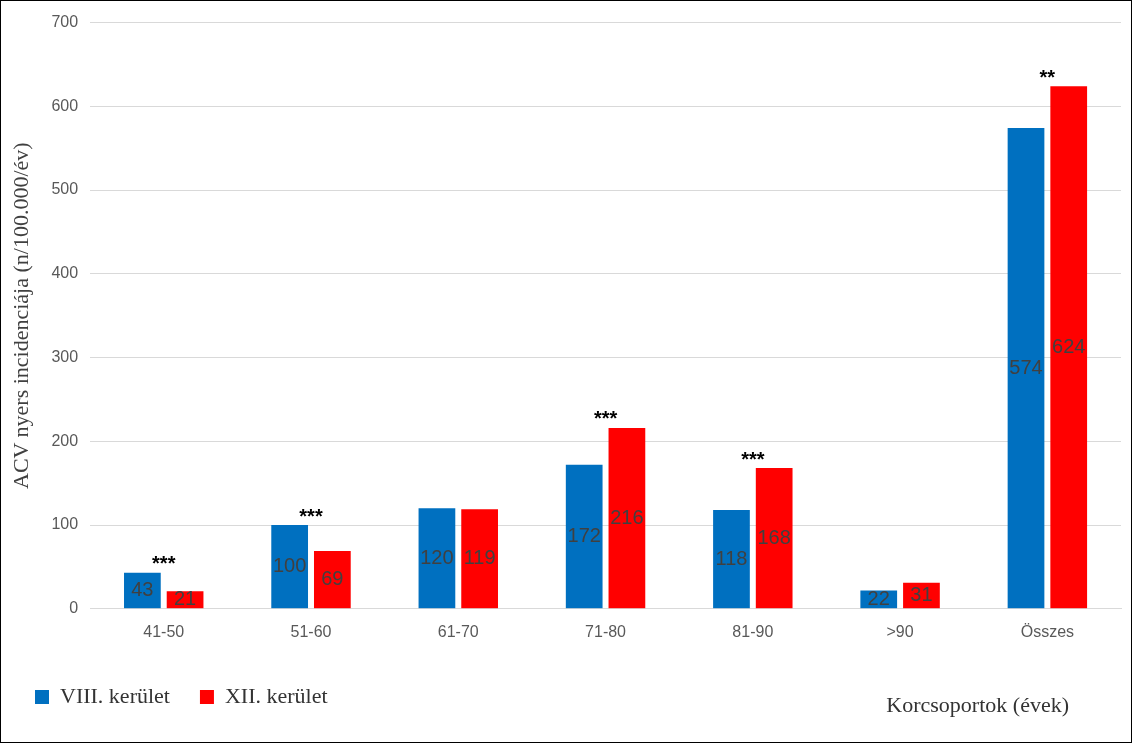 Image resolution: width=1134 pixels, height=745 pixels. What do you see at coordinates (1047, 631) in the screenshot?
I see `x-tick-label: Összes` at bounding box center [1047, 631].